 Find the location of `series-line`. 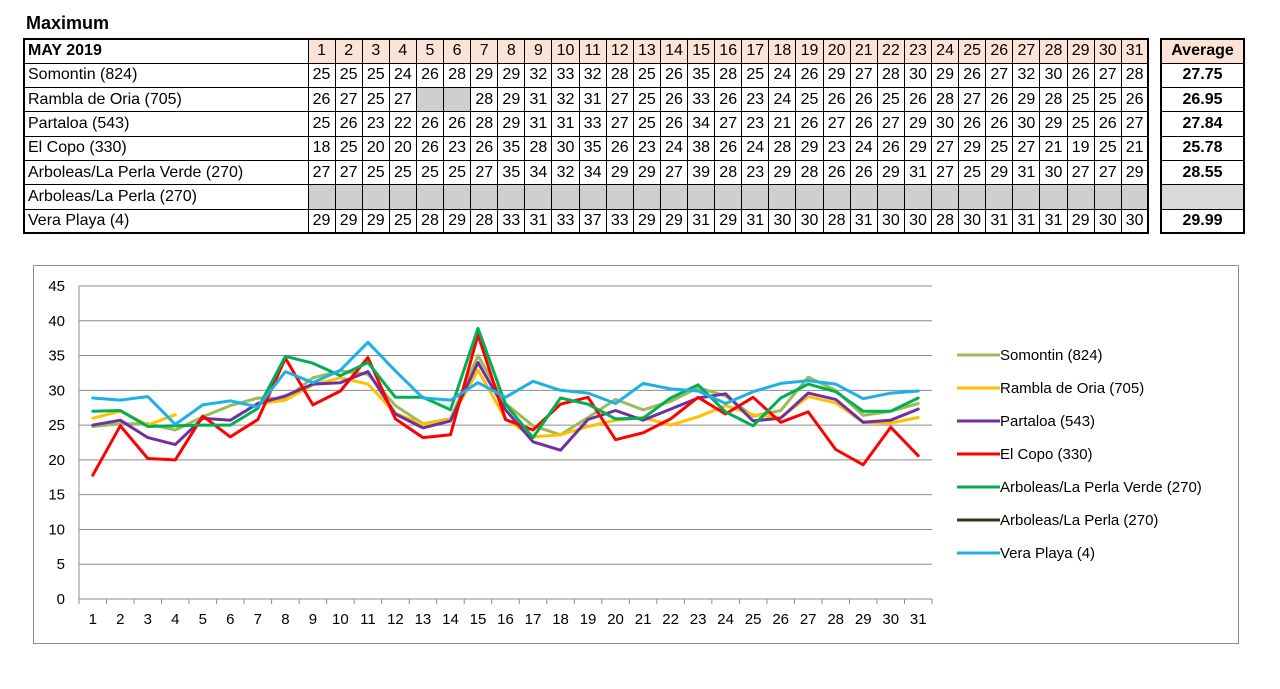

series-line is located at coordinates (505, 383).